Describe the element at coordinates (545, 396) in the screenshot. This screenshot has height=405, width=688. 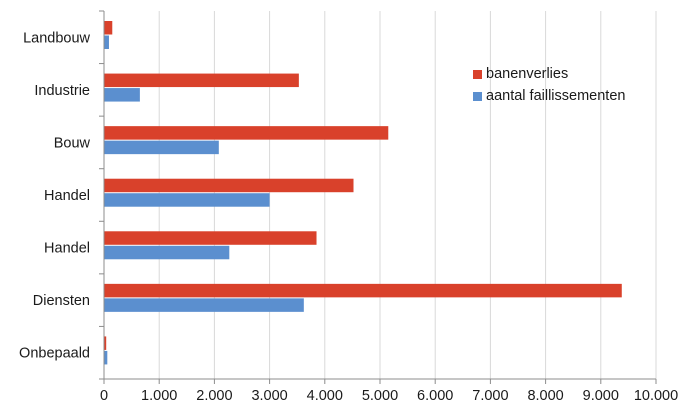
I see `x-tick-label-8: 8.000` at that location.